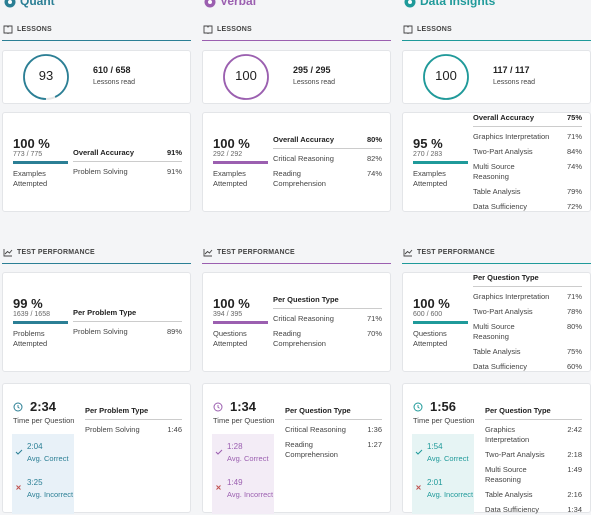 The height and width of the screenshot is (515, 591). I want to click on book-icon, so click(8, 29).